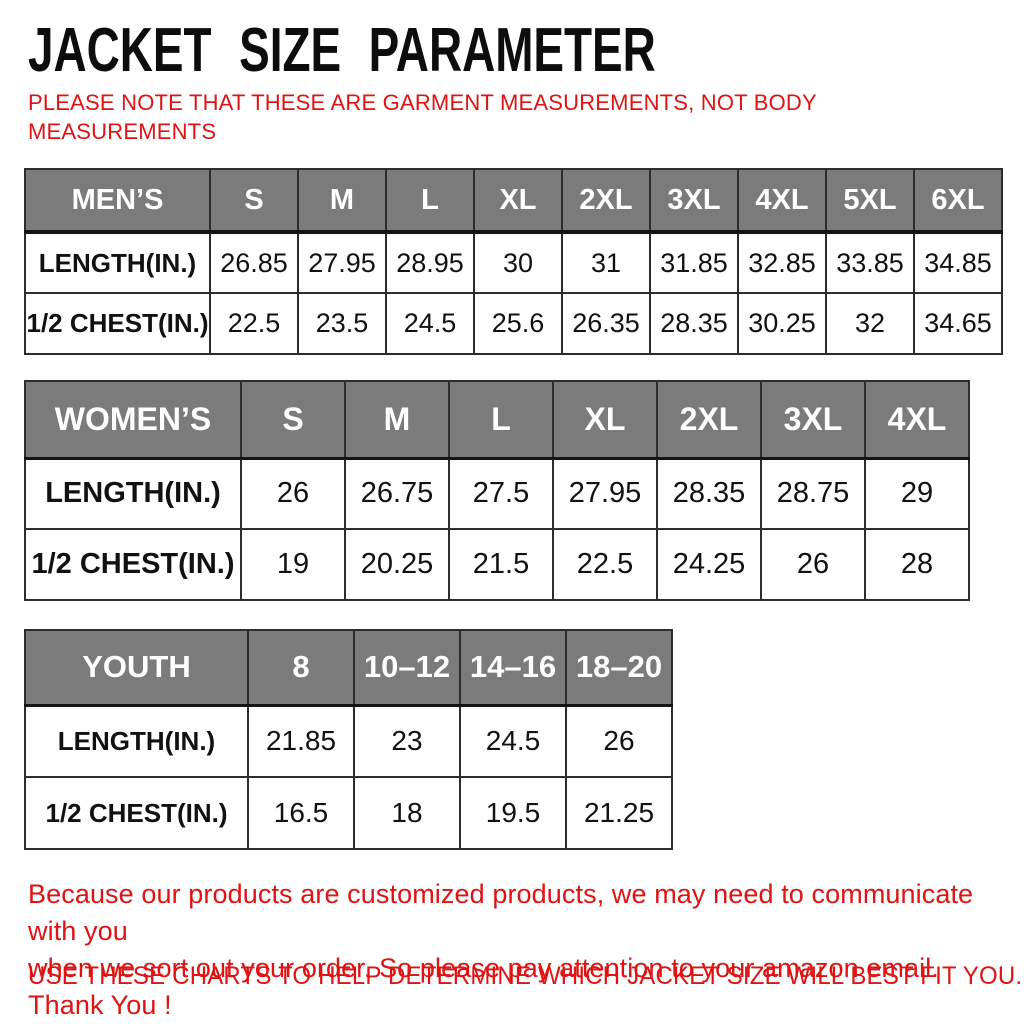 Image resolution: width=1024 pixels, height=1024 pixels. What do you see at coordinates (430, 262) in the screenshot?
I see `measurement-value-cell: 28.95` at bounding box center [430, 262].